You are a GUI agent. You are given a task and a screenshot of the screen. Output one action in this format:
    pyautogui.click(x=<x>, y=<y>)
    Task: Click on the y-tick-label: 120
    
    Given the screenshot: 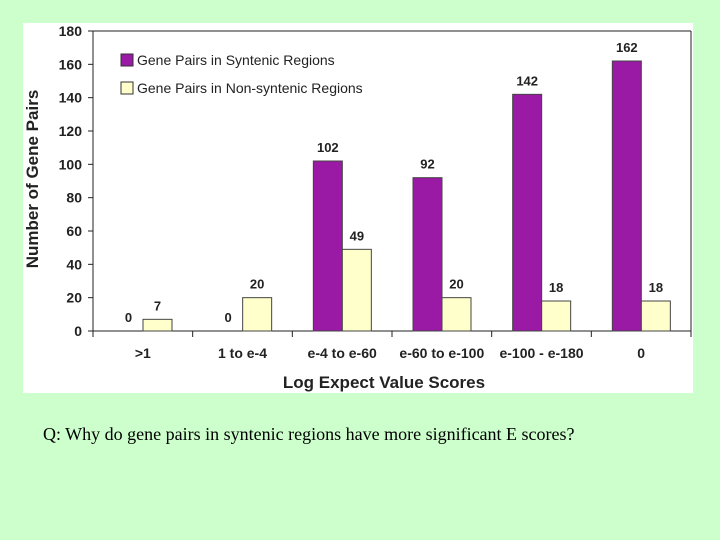 What is the action you would take?
    pyautogui.click(x=71, y=131)
    